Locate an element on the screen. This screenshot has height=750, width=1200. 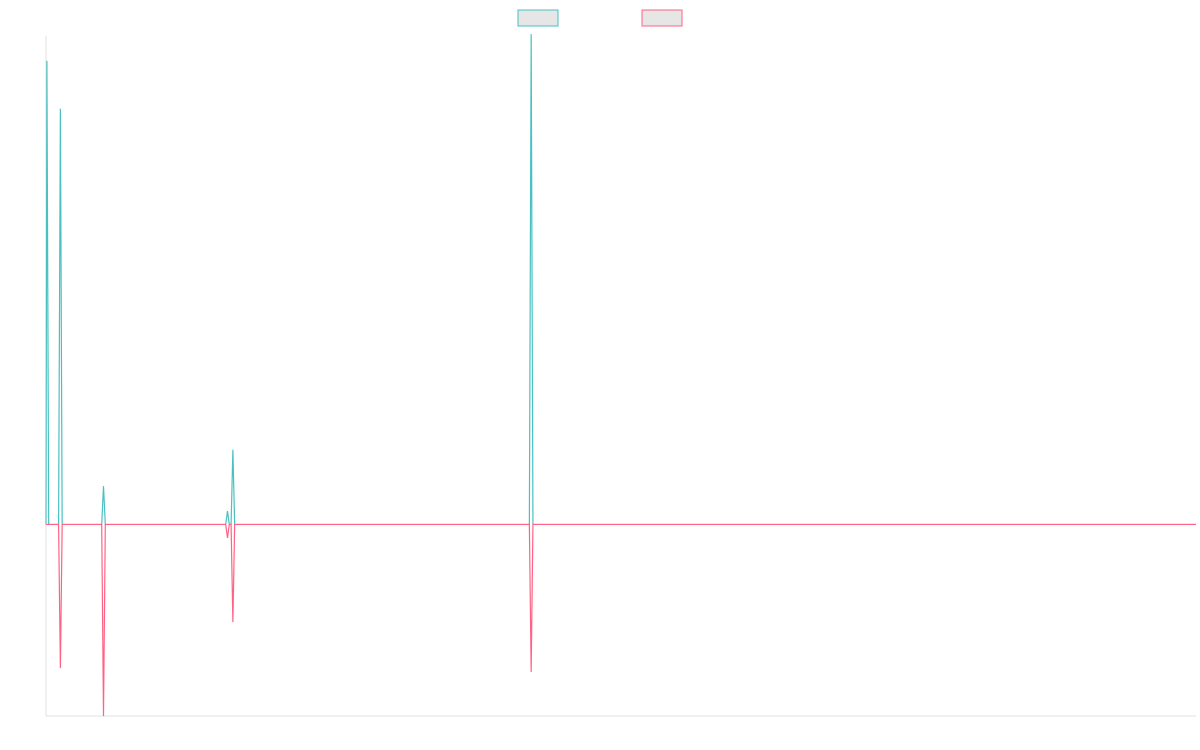
legend is located at coordinates (600, 18).